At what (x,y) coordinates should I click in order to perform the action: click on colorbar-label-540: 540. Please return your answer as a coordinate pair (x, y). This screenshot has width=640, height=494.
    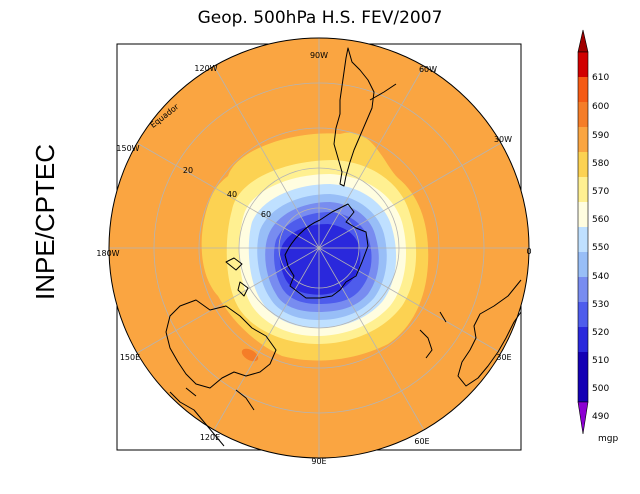
    Looking at the image, I should click on (600, 277).